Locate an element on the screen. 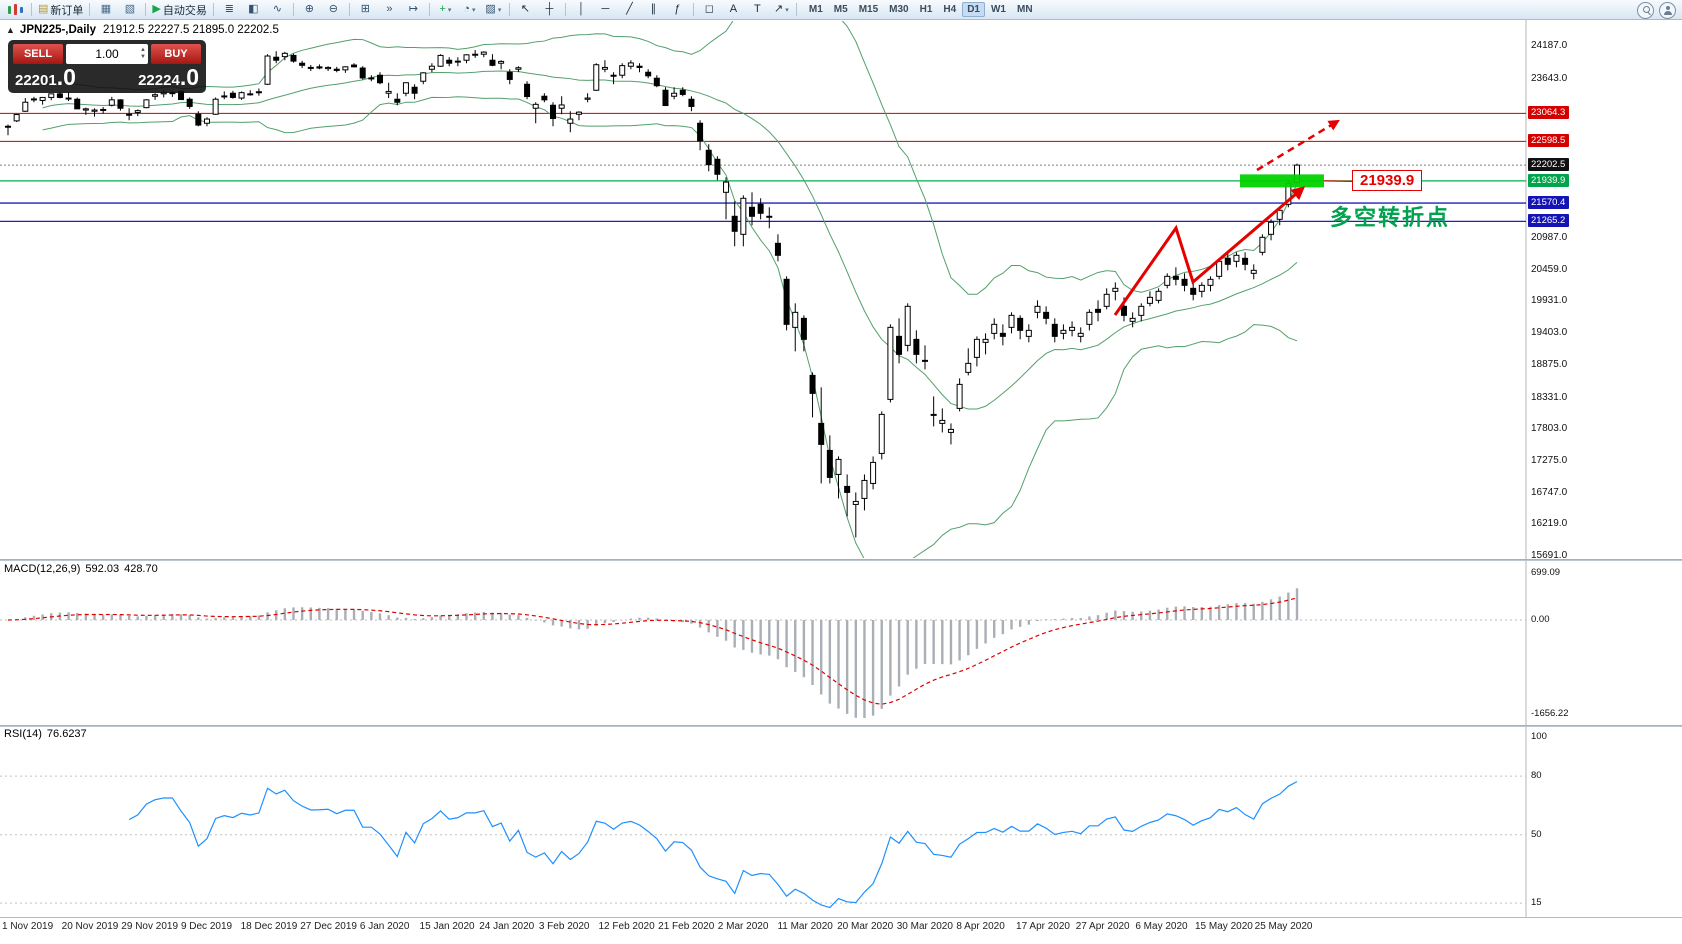 The height and width of the screenshot is (944, 1682). vertical-line-tool-icon: │ is located at coordinates (581, 9).